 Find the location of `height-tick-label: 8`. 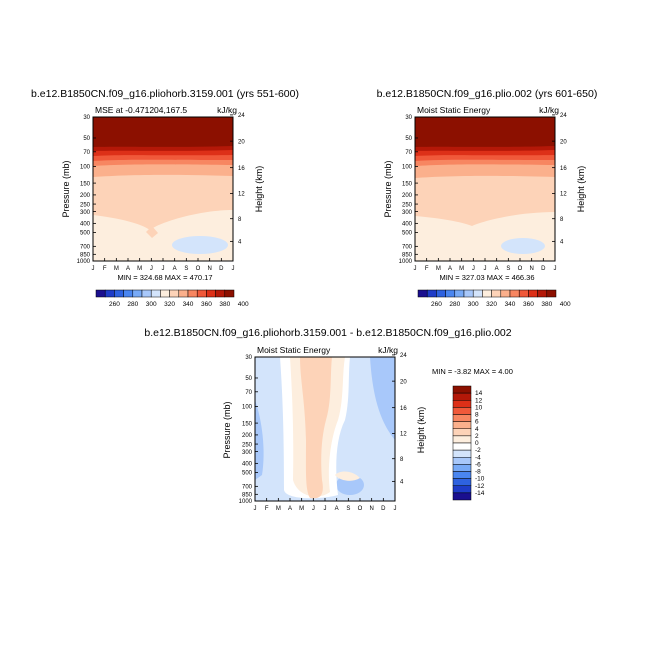

height-tick-label: 8 is located at coordinates (562, 220).